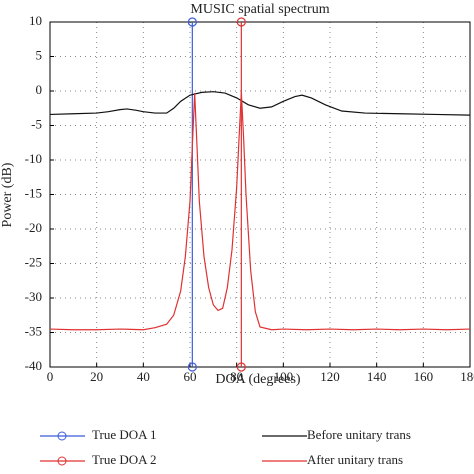  What do you see at coordinates (36, 123) in the screenshot?
I see `y-tick-label: -5` at bounding box center [36, 123].